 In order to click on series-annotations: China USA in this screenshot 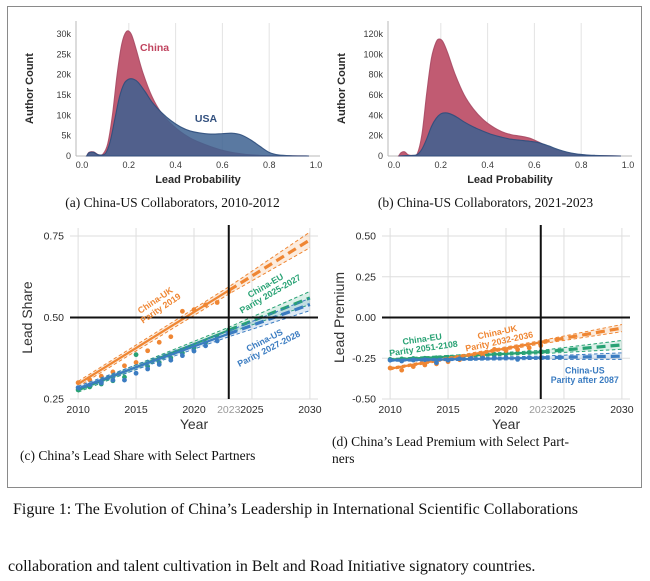, I will do `click(179, 83)`.